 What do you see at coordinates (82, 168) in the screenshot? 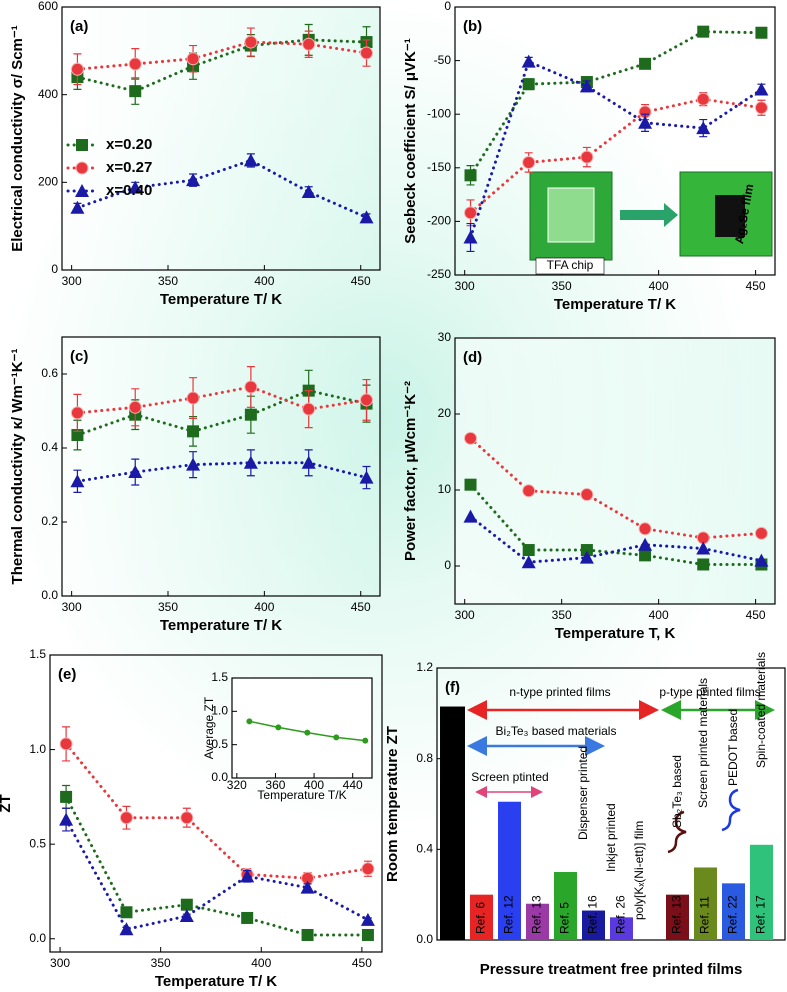
I see `legend-marker` at bounding box center [82, 168].